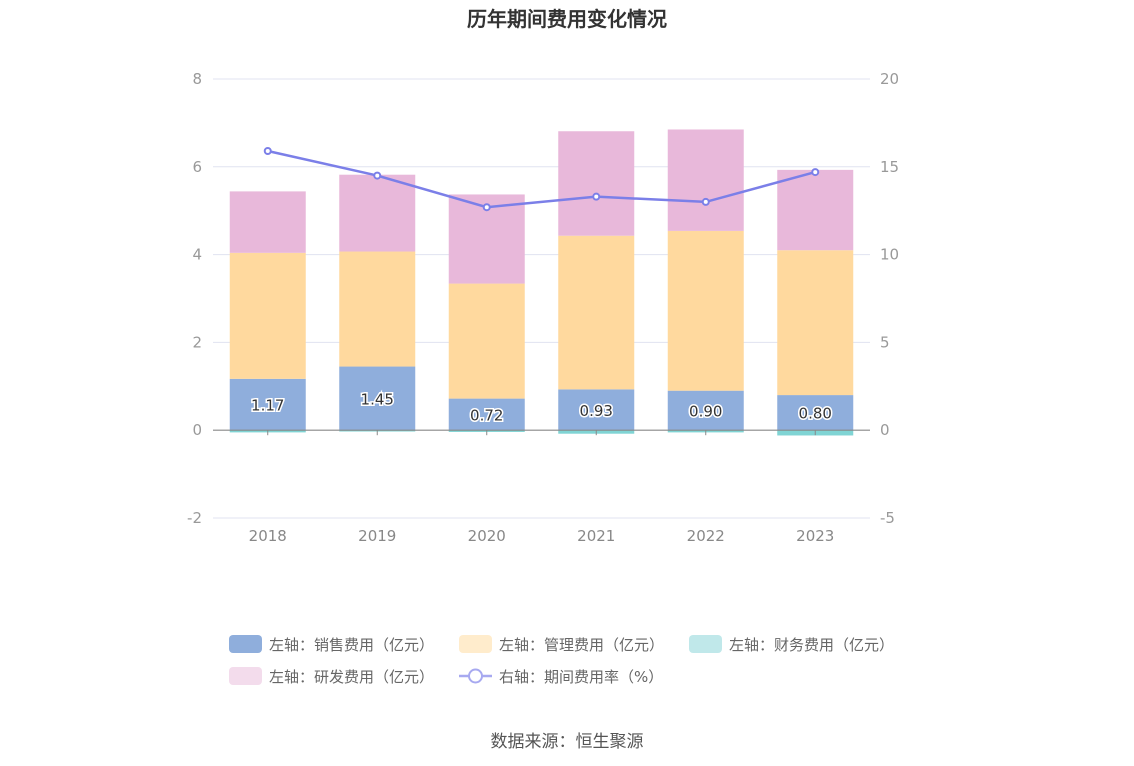  What do you see at coordinates (351, 645) in the screenshot?
I see `legend-label: 左轴：销售费用（亿元）` at bounding box center [351, 645].